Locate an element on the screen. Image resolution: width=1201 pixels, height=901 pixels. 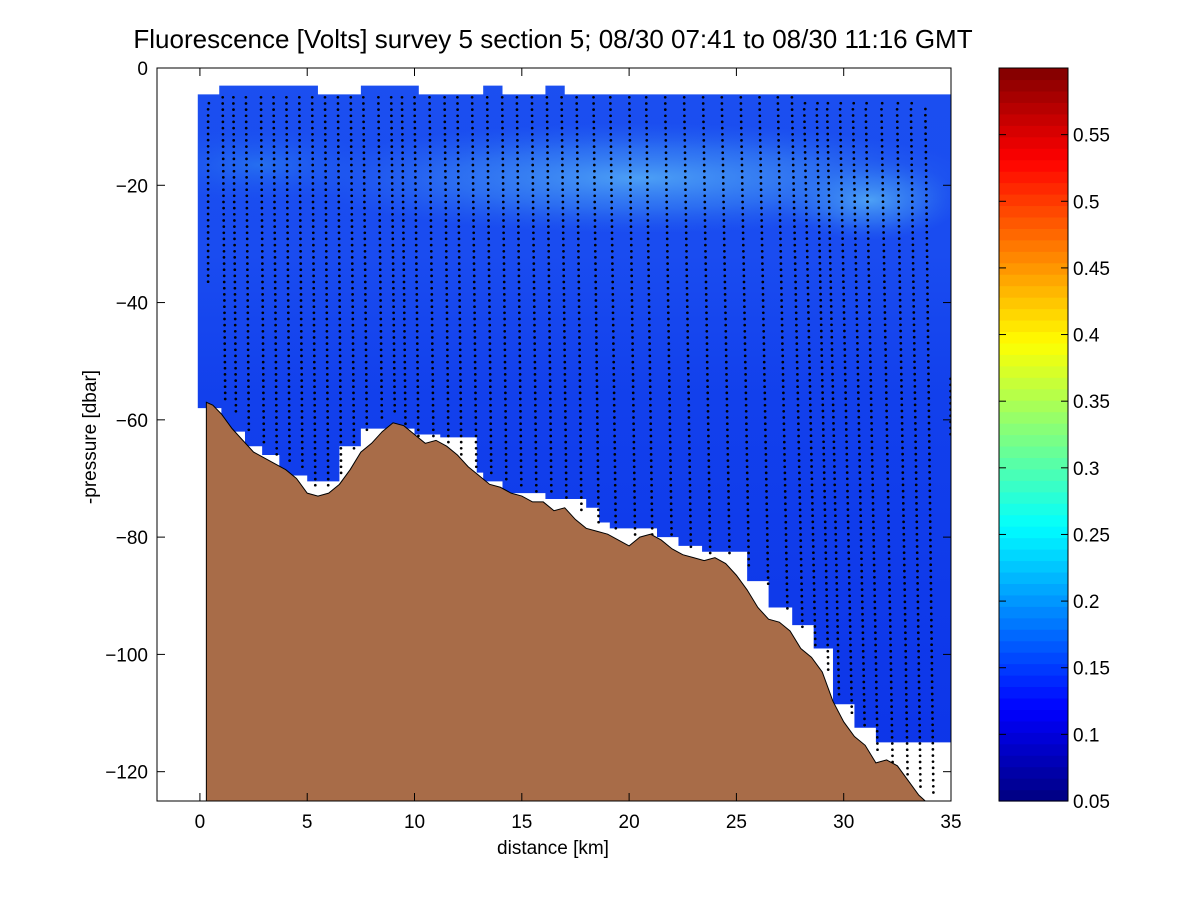
y-tick-label: −120 is located at coordinates (126, 773).